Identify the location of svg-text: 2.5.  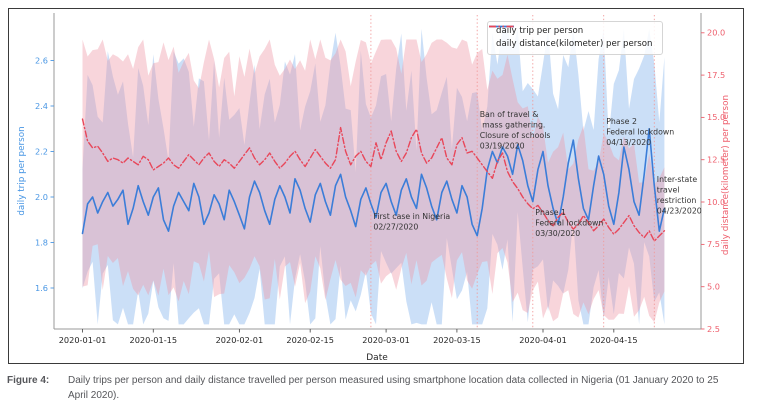
(713, 329).